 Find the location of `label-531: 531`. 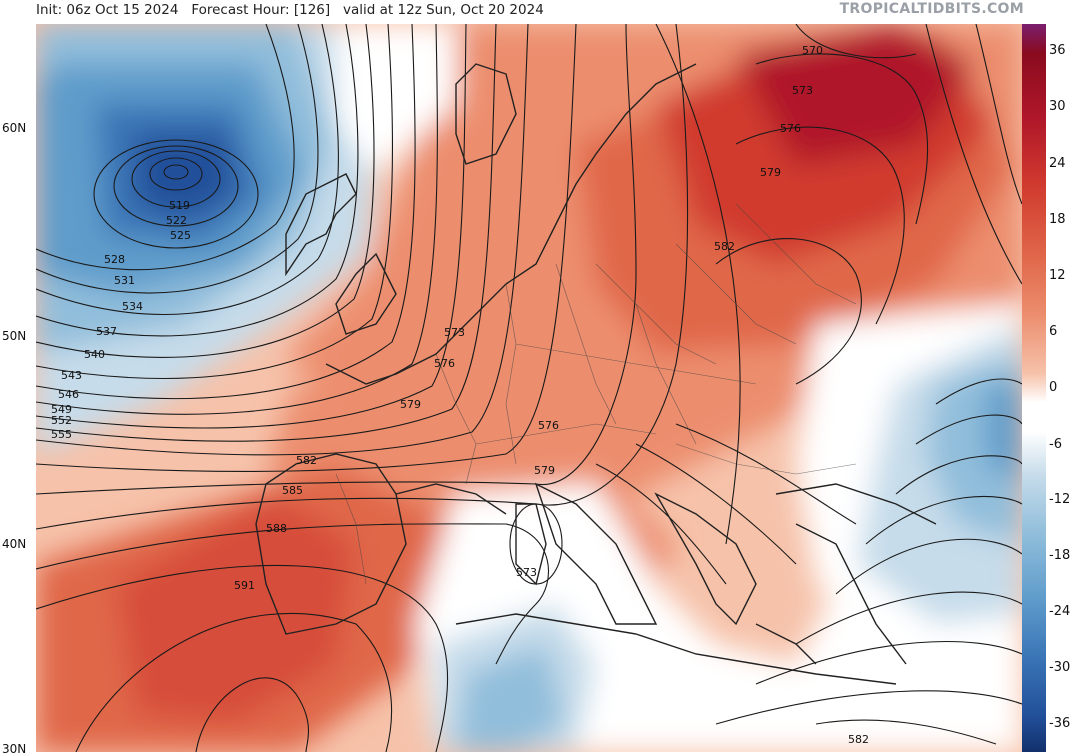

label-531: 531 is located at coordinates (124, 280).